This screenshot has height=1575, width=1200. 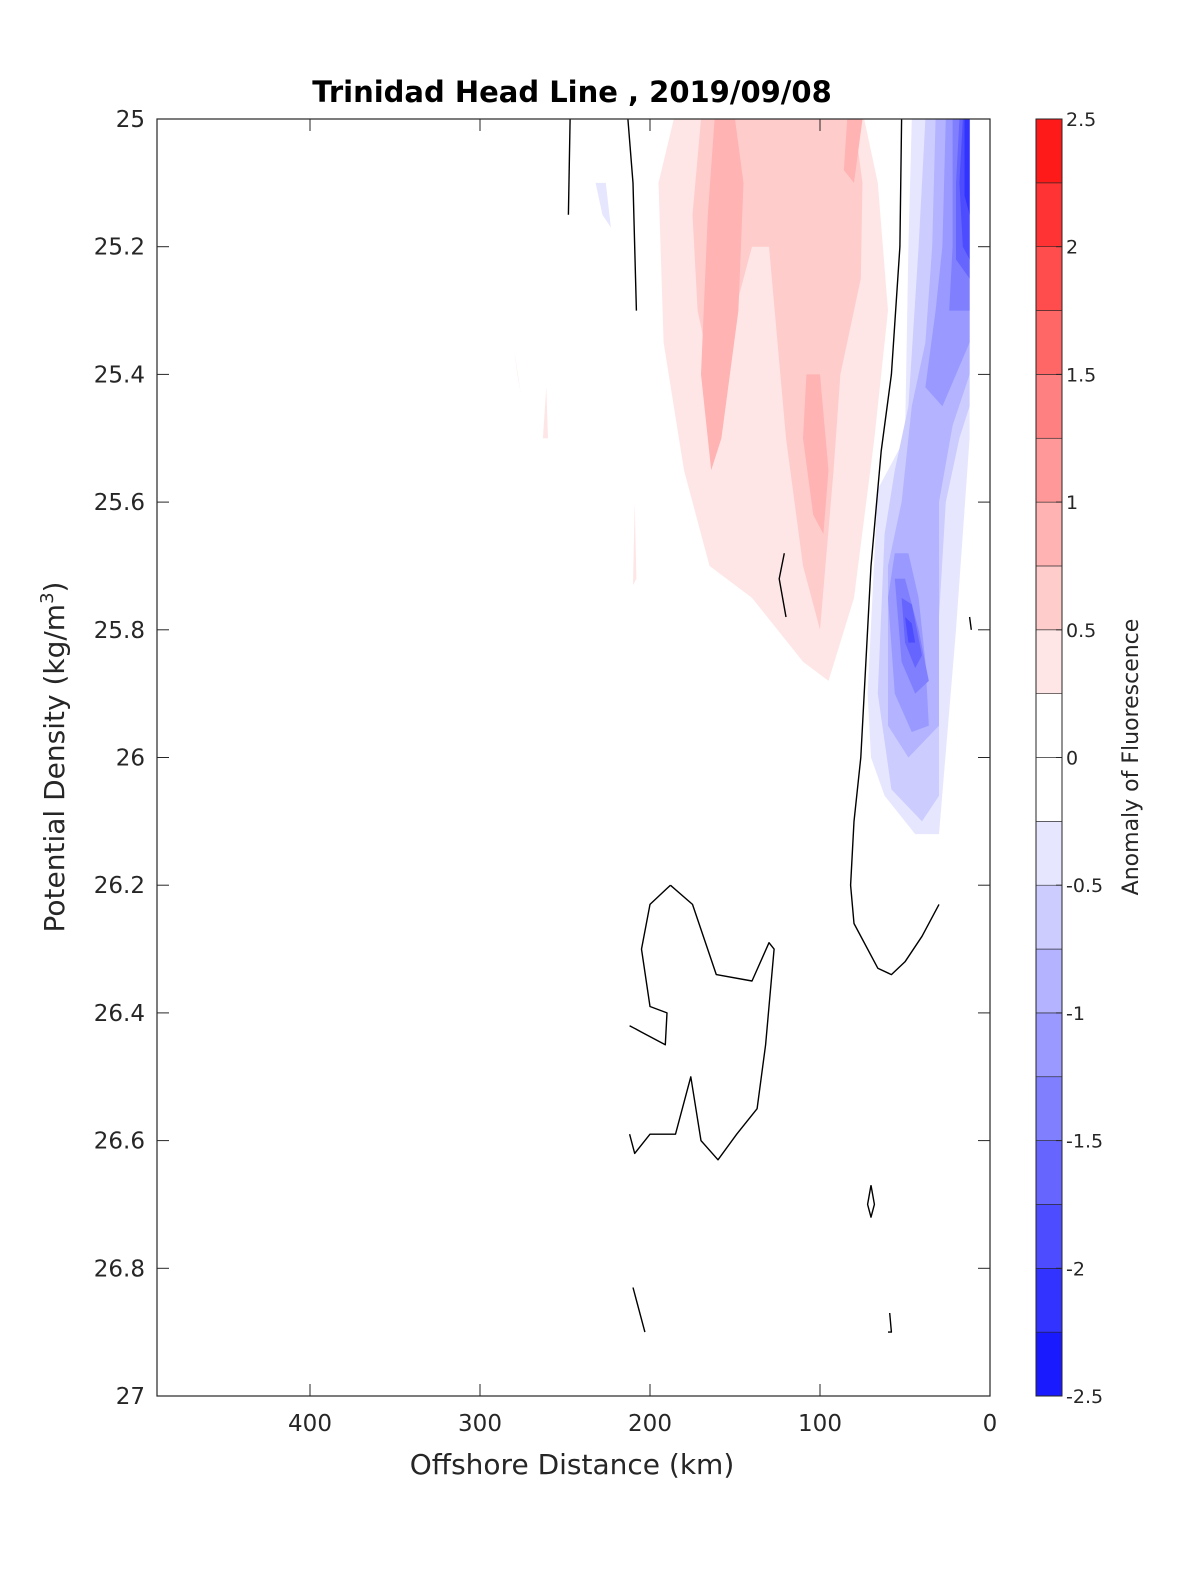 I want to click on y-tick-label: 26.4, so click(x=119, y=1014).